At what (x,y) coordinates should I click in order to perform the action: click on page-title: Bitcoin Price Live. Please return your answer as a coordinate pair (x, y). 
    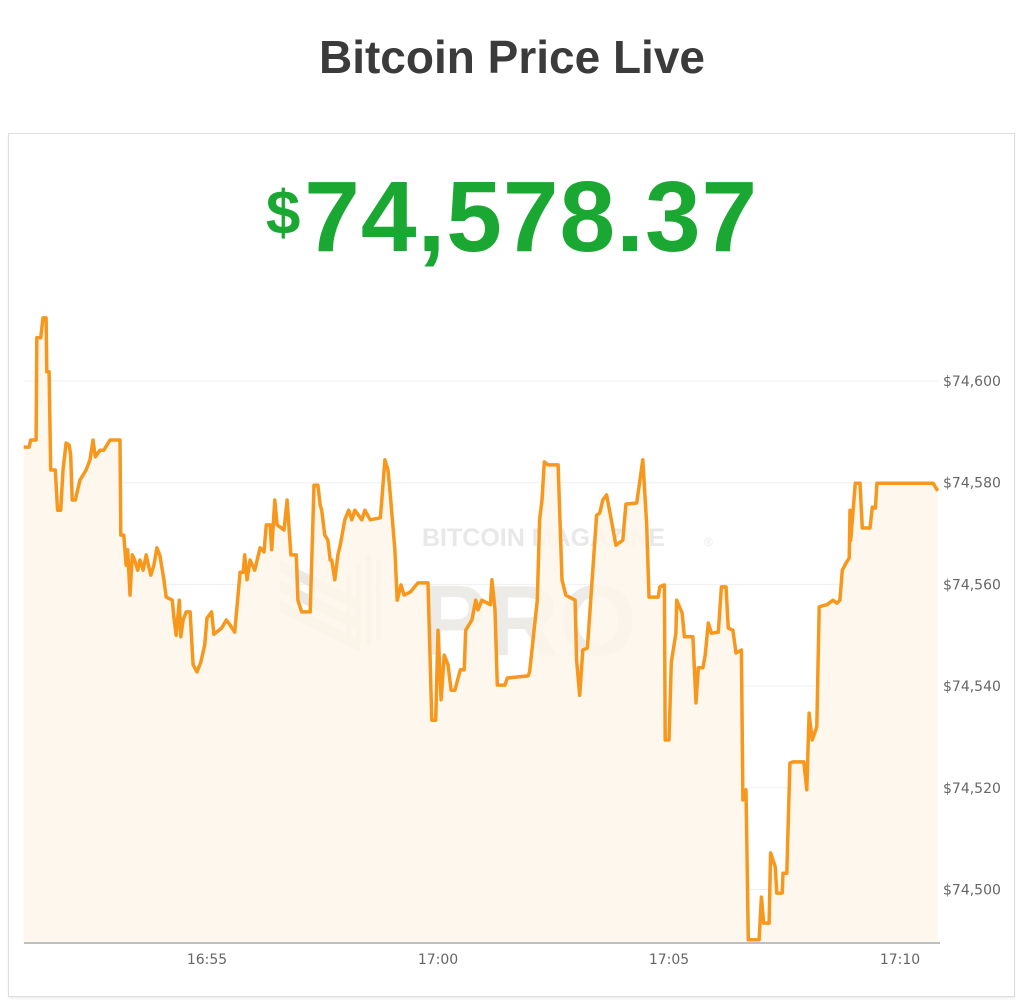
    Looking at the image, I should click on (511, 57).